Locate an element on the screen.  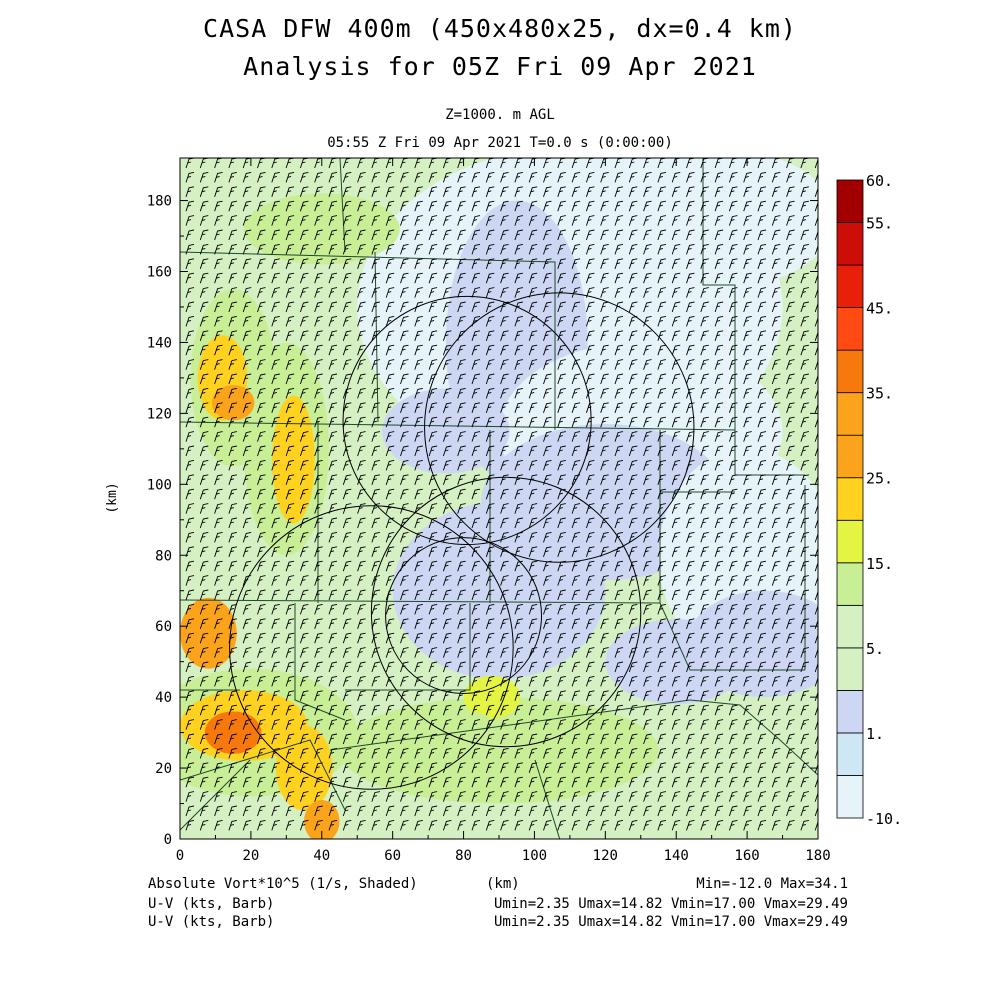
colorbar-label: 55. is located at coordinates (879, 224).